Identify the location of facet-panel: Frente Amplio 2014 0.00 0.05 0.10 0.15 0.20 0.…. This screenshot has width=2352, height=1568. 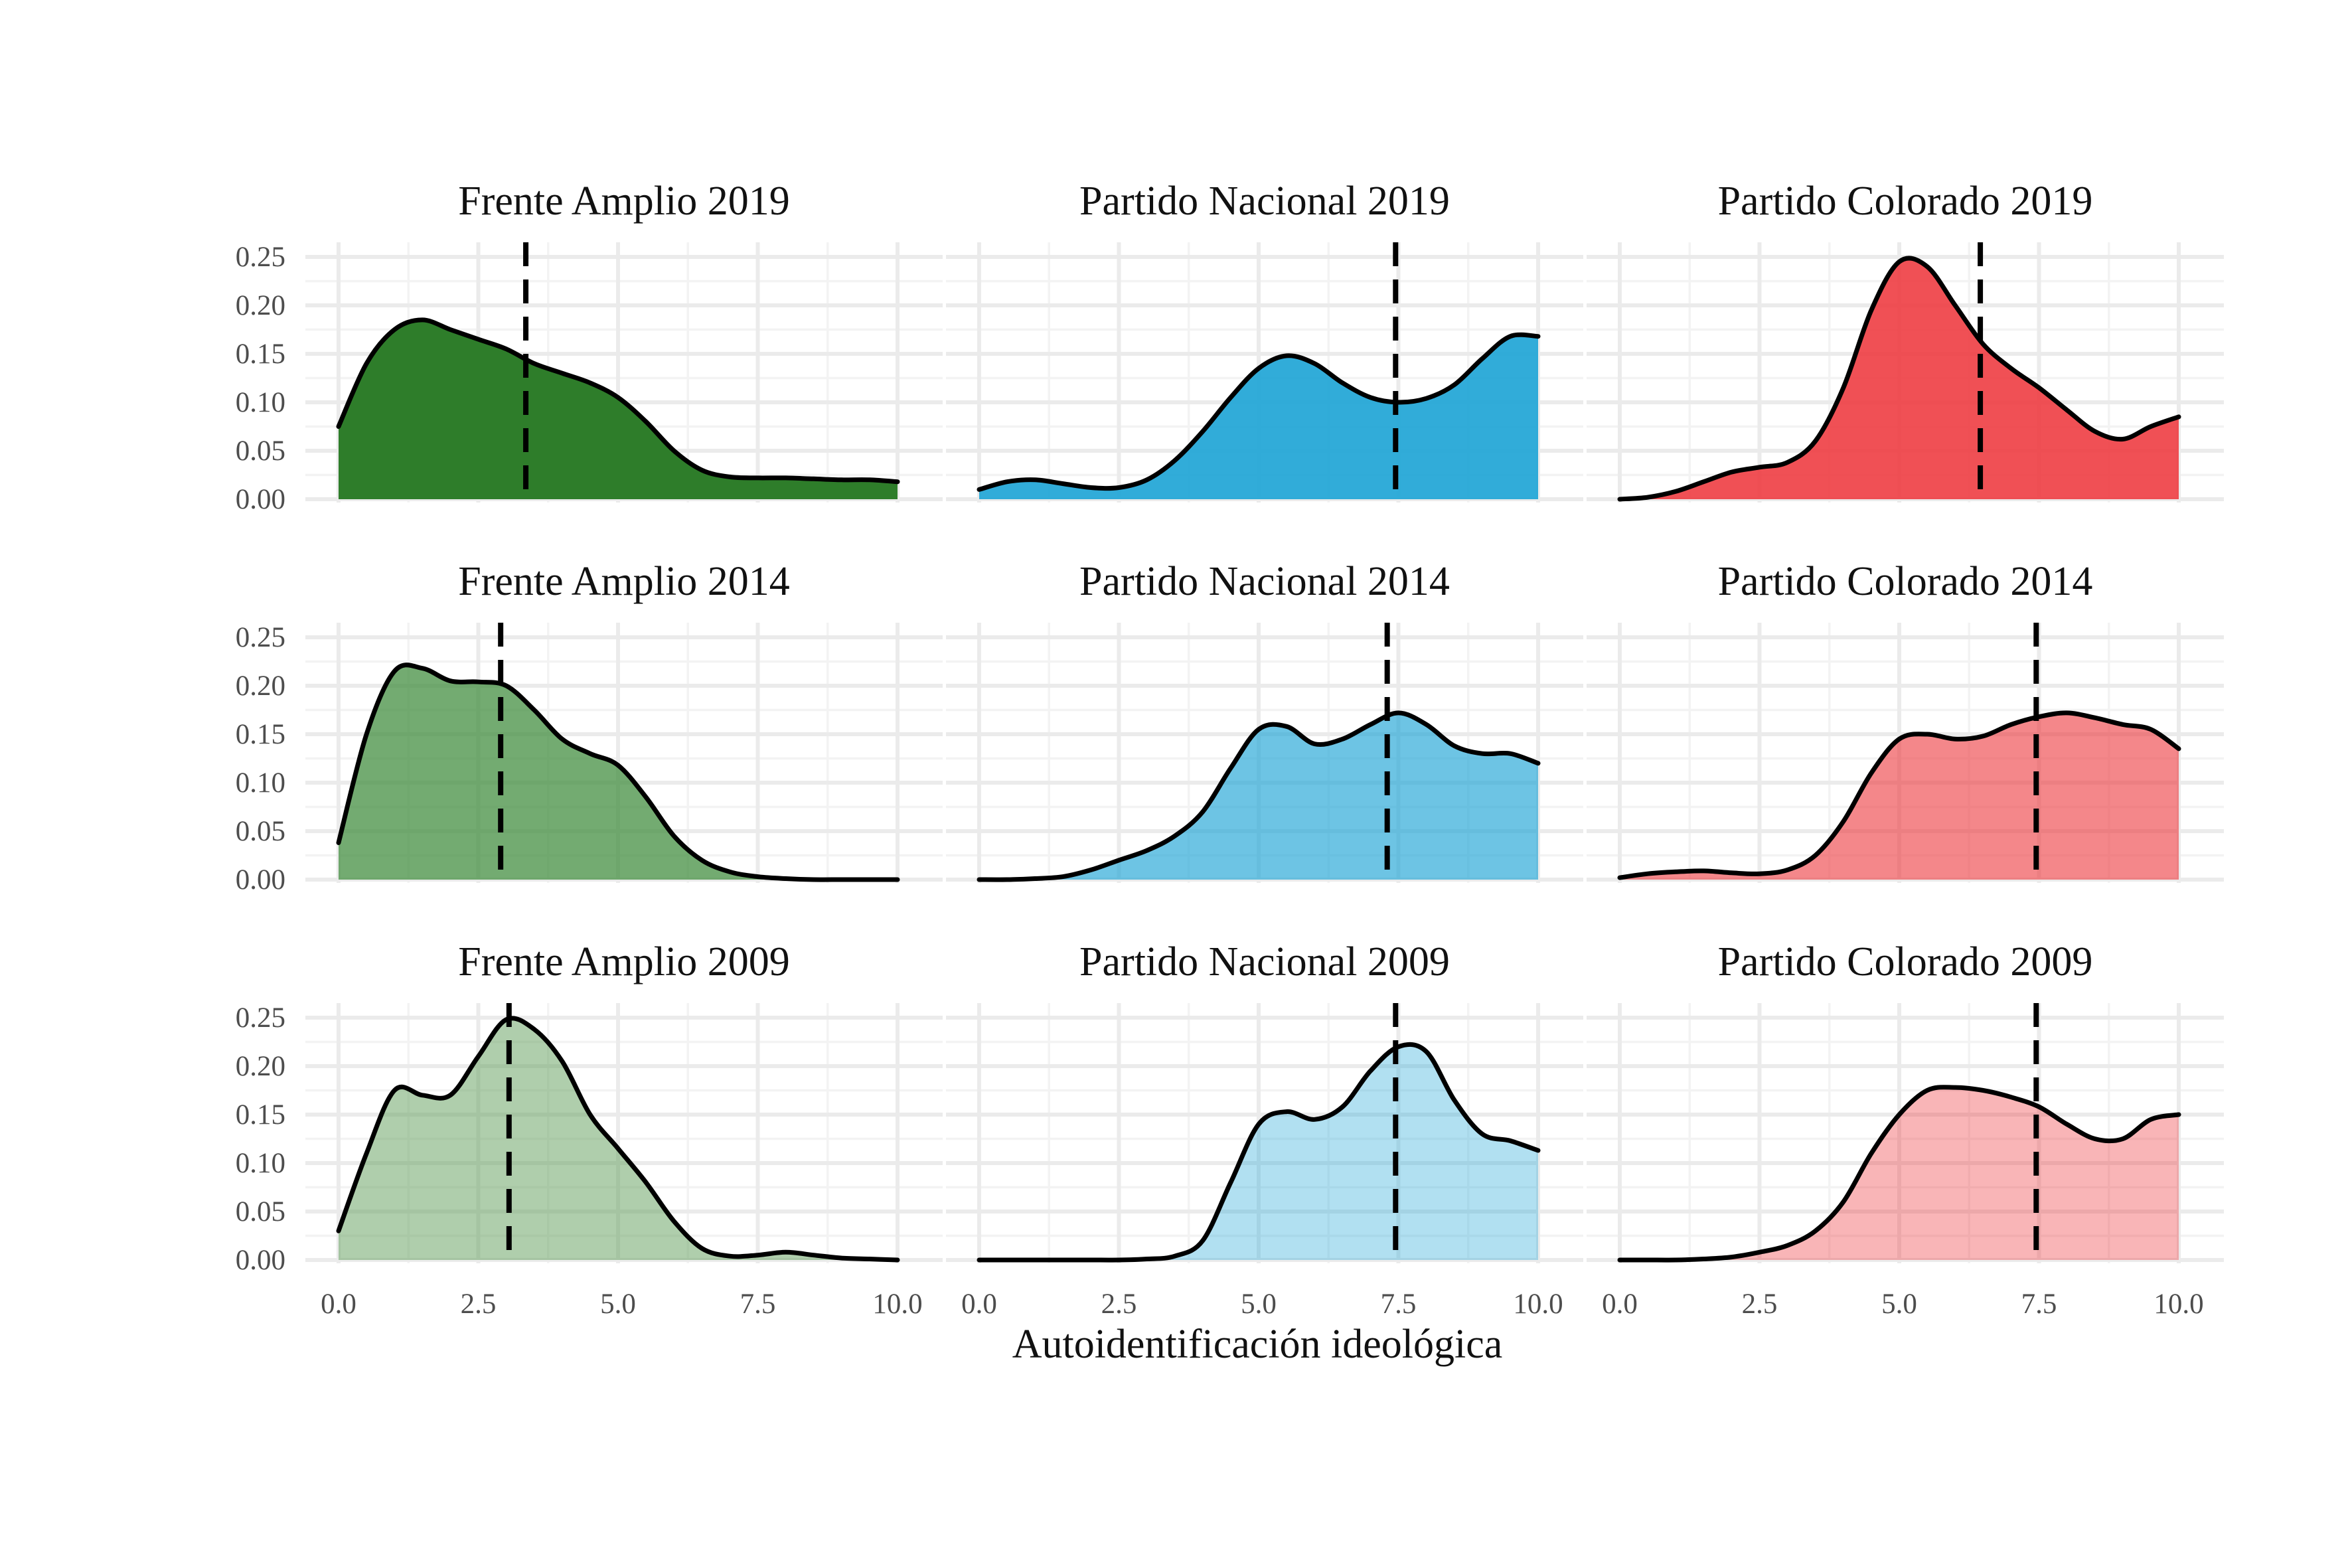
(590, 728).